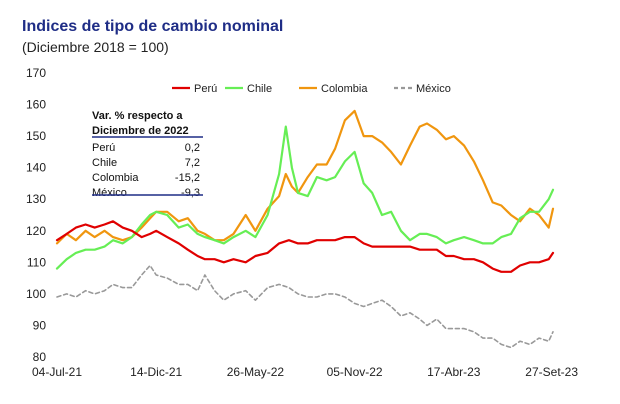  I want to click on y-tick-label: 170, so click(36, 73).